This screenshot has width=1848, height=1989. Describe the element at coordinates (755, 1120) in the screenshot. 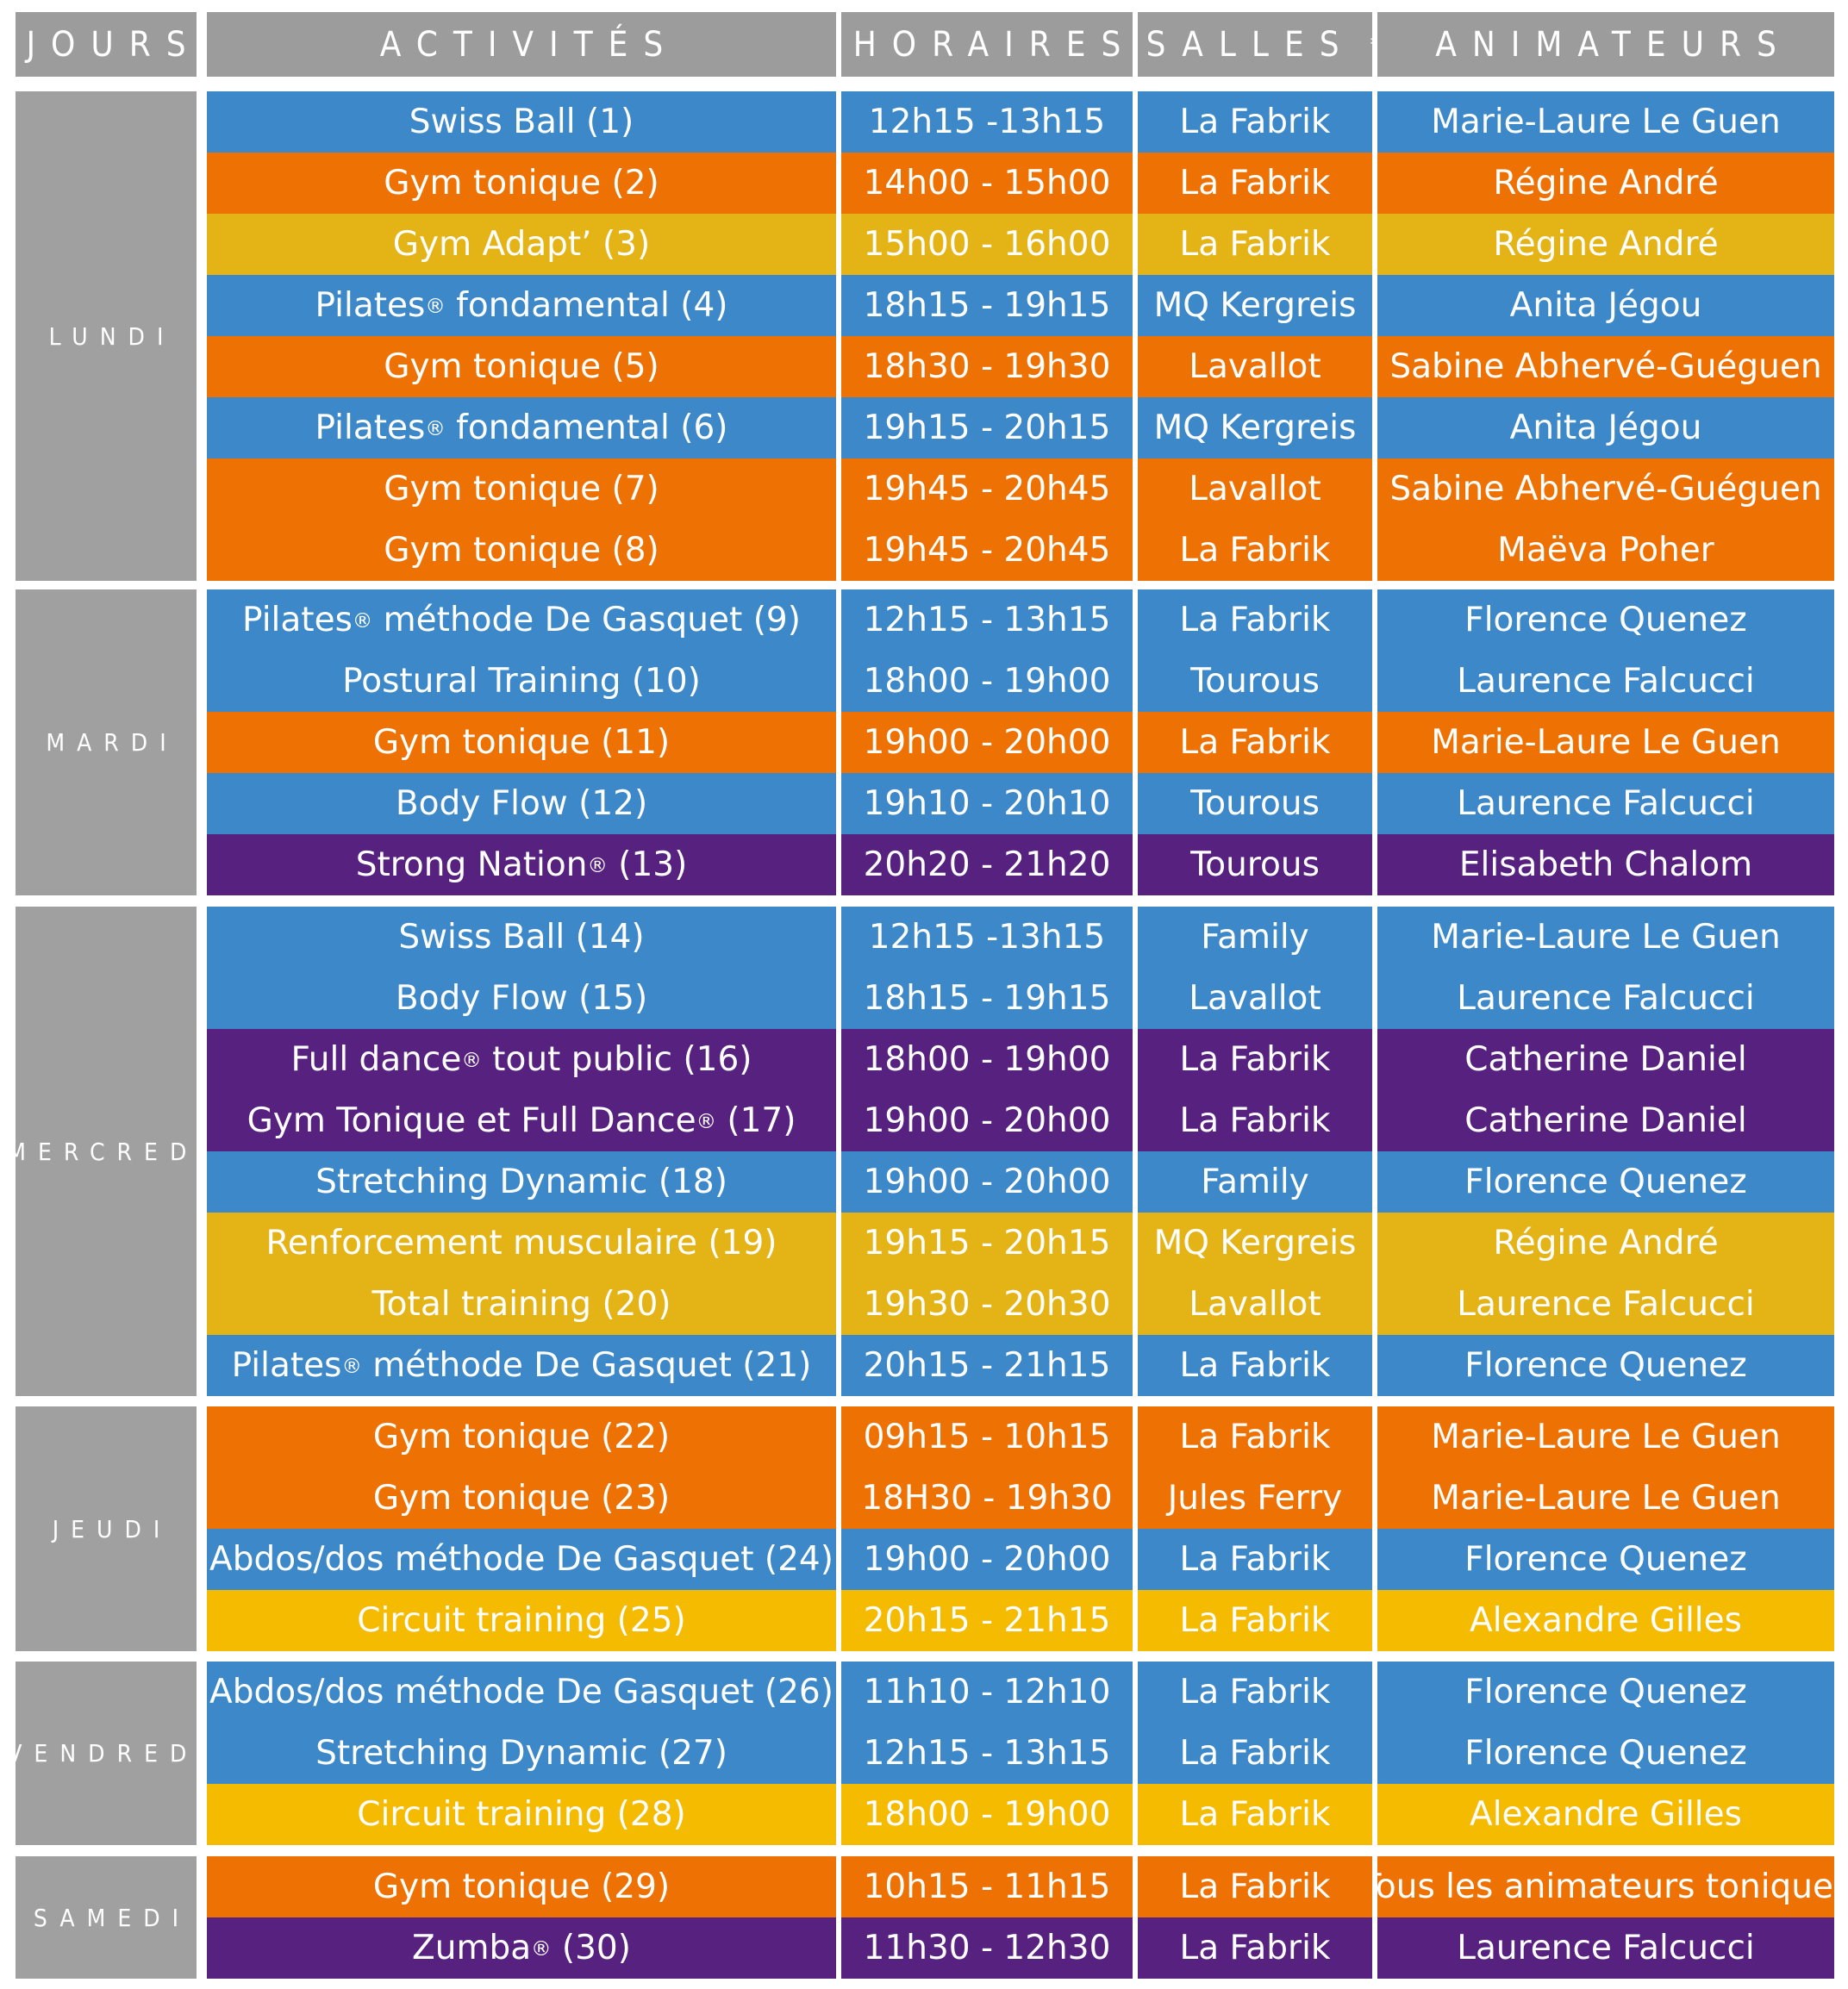

I see `activity-text-rest: (17)` at that location.